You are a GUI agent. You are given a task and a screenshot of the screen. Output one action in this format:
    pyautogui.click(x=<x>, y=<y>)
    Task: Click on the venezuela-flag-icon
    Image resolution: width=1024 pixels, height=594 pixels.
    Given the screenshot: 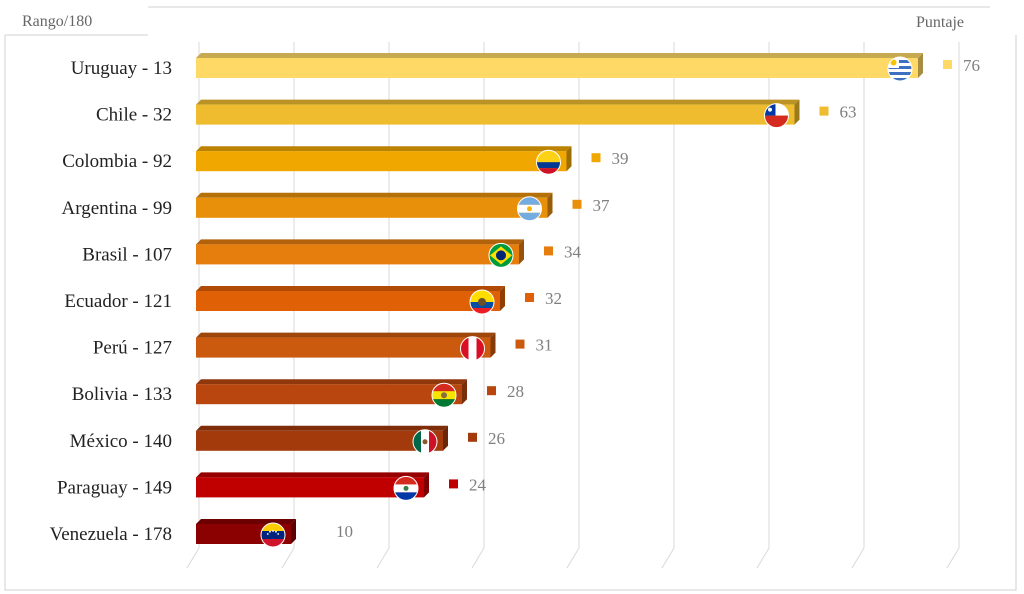 What is the action you would take?
    pyautogui.click(x=273, y=535)
    